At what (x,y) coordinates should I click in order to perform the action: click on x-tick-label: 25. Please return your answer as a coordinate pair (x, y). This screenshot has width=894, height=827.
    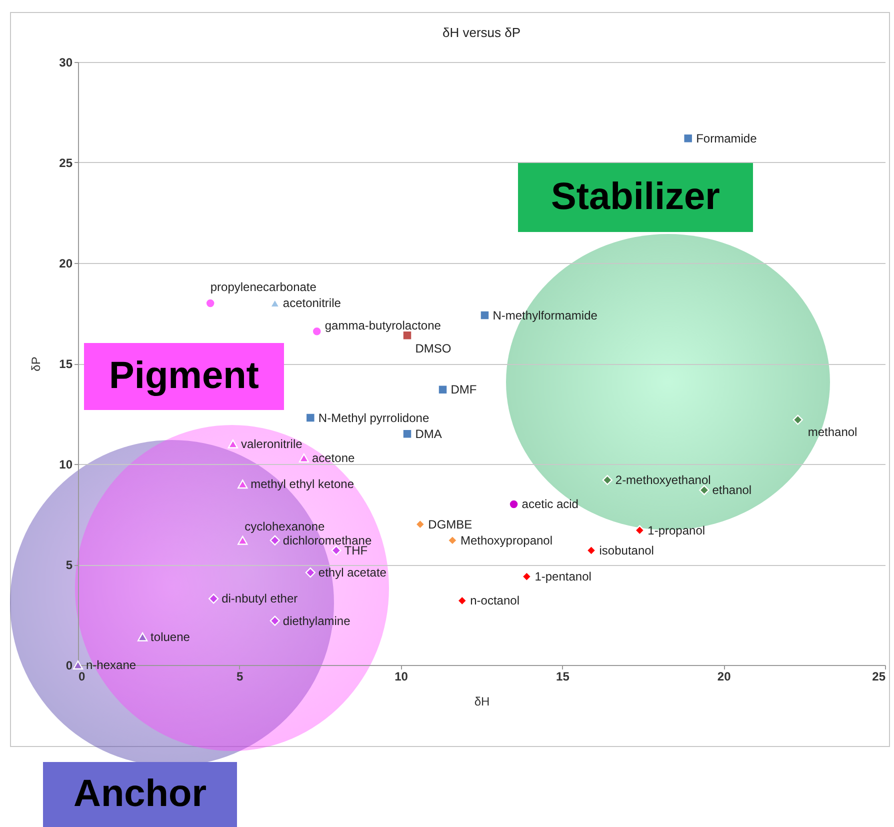
    Looking at the image, I should click on (879, 677).